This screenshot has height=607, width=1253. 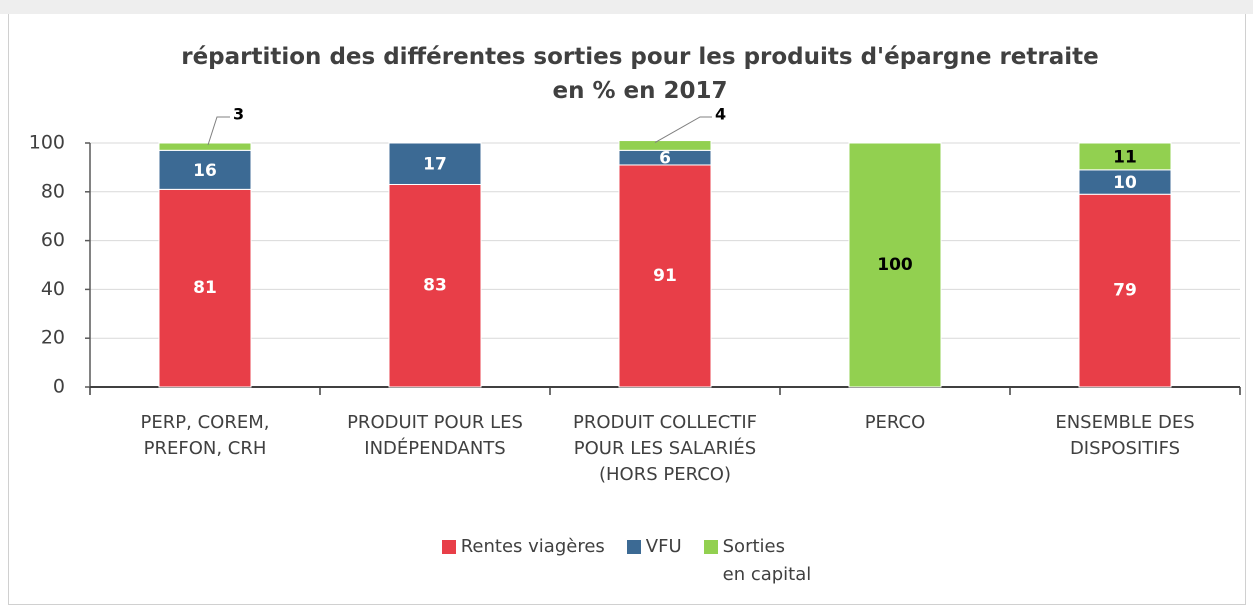 What do you see at coordinates (895, 422) in the screenshot?
I see `x-tick-label: PERCO` at bounding box center [895, 422].